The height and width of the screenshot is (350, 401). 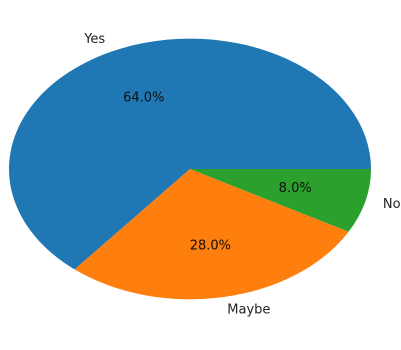 I want to click on pie-slice-no, so click(x=280, y=200).